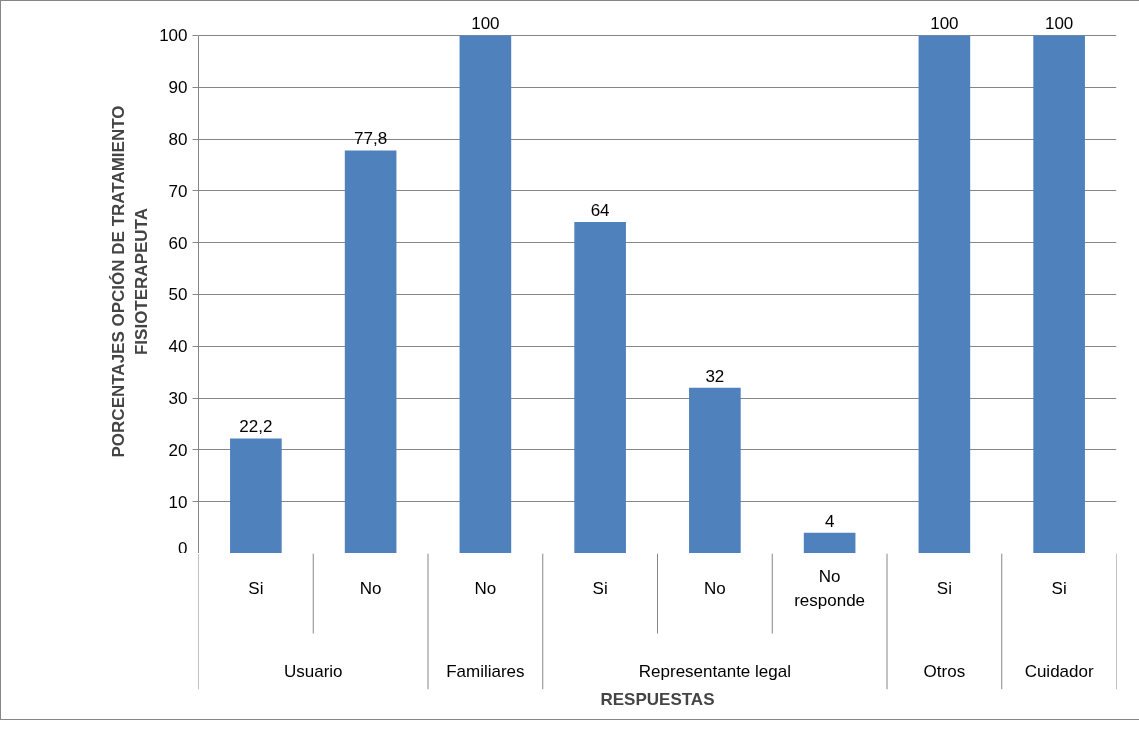  What do you see at coordinates (178, 347) in the screenshot?
I see `y-tick-label: 40` at bounding box center [178, 347].